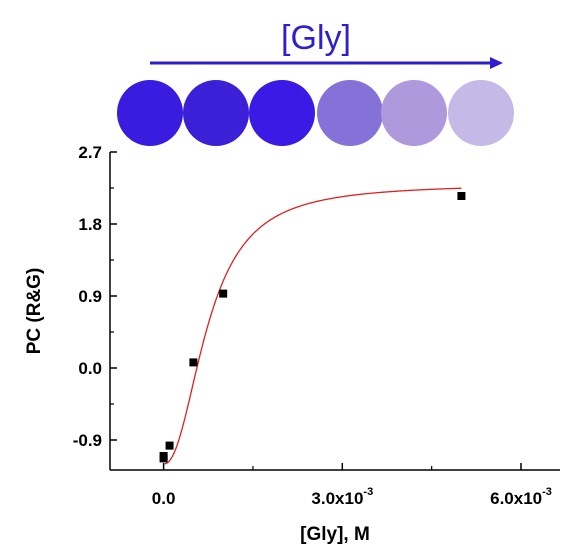 The height and width of the screenshot is (550, 567). Describe the element at coordinates (87, 440) in the screenshot. I see `y-tick-label: -0.9` at that location.